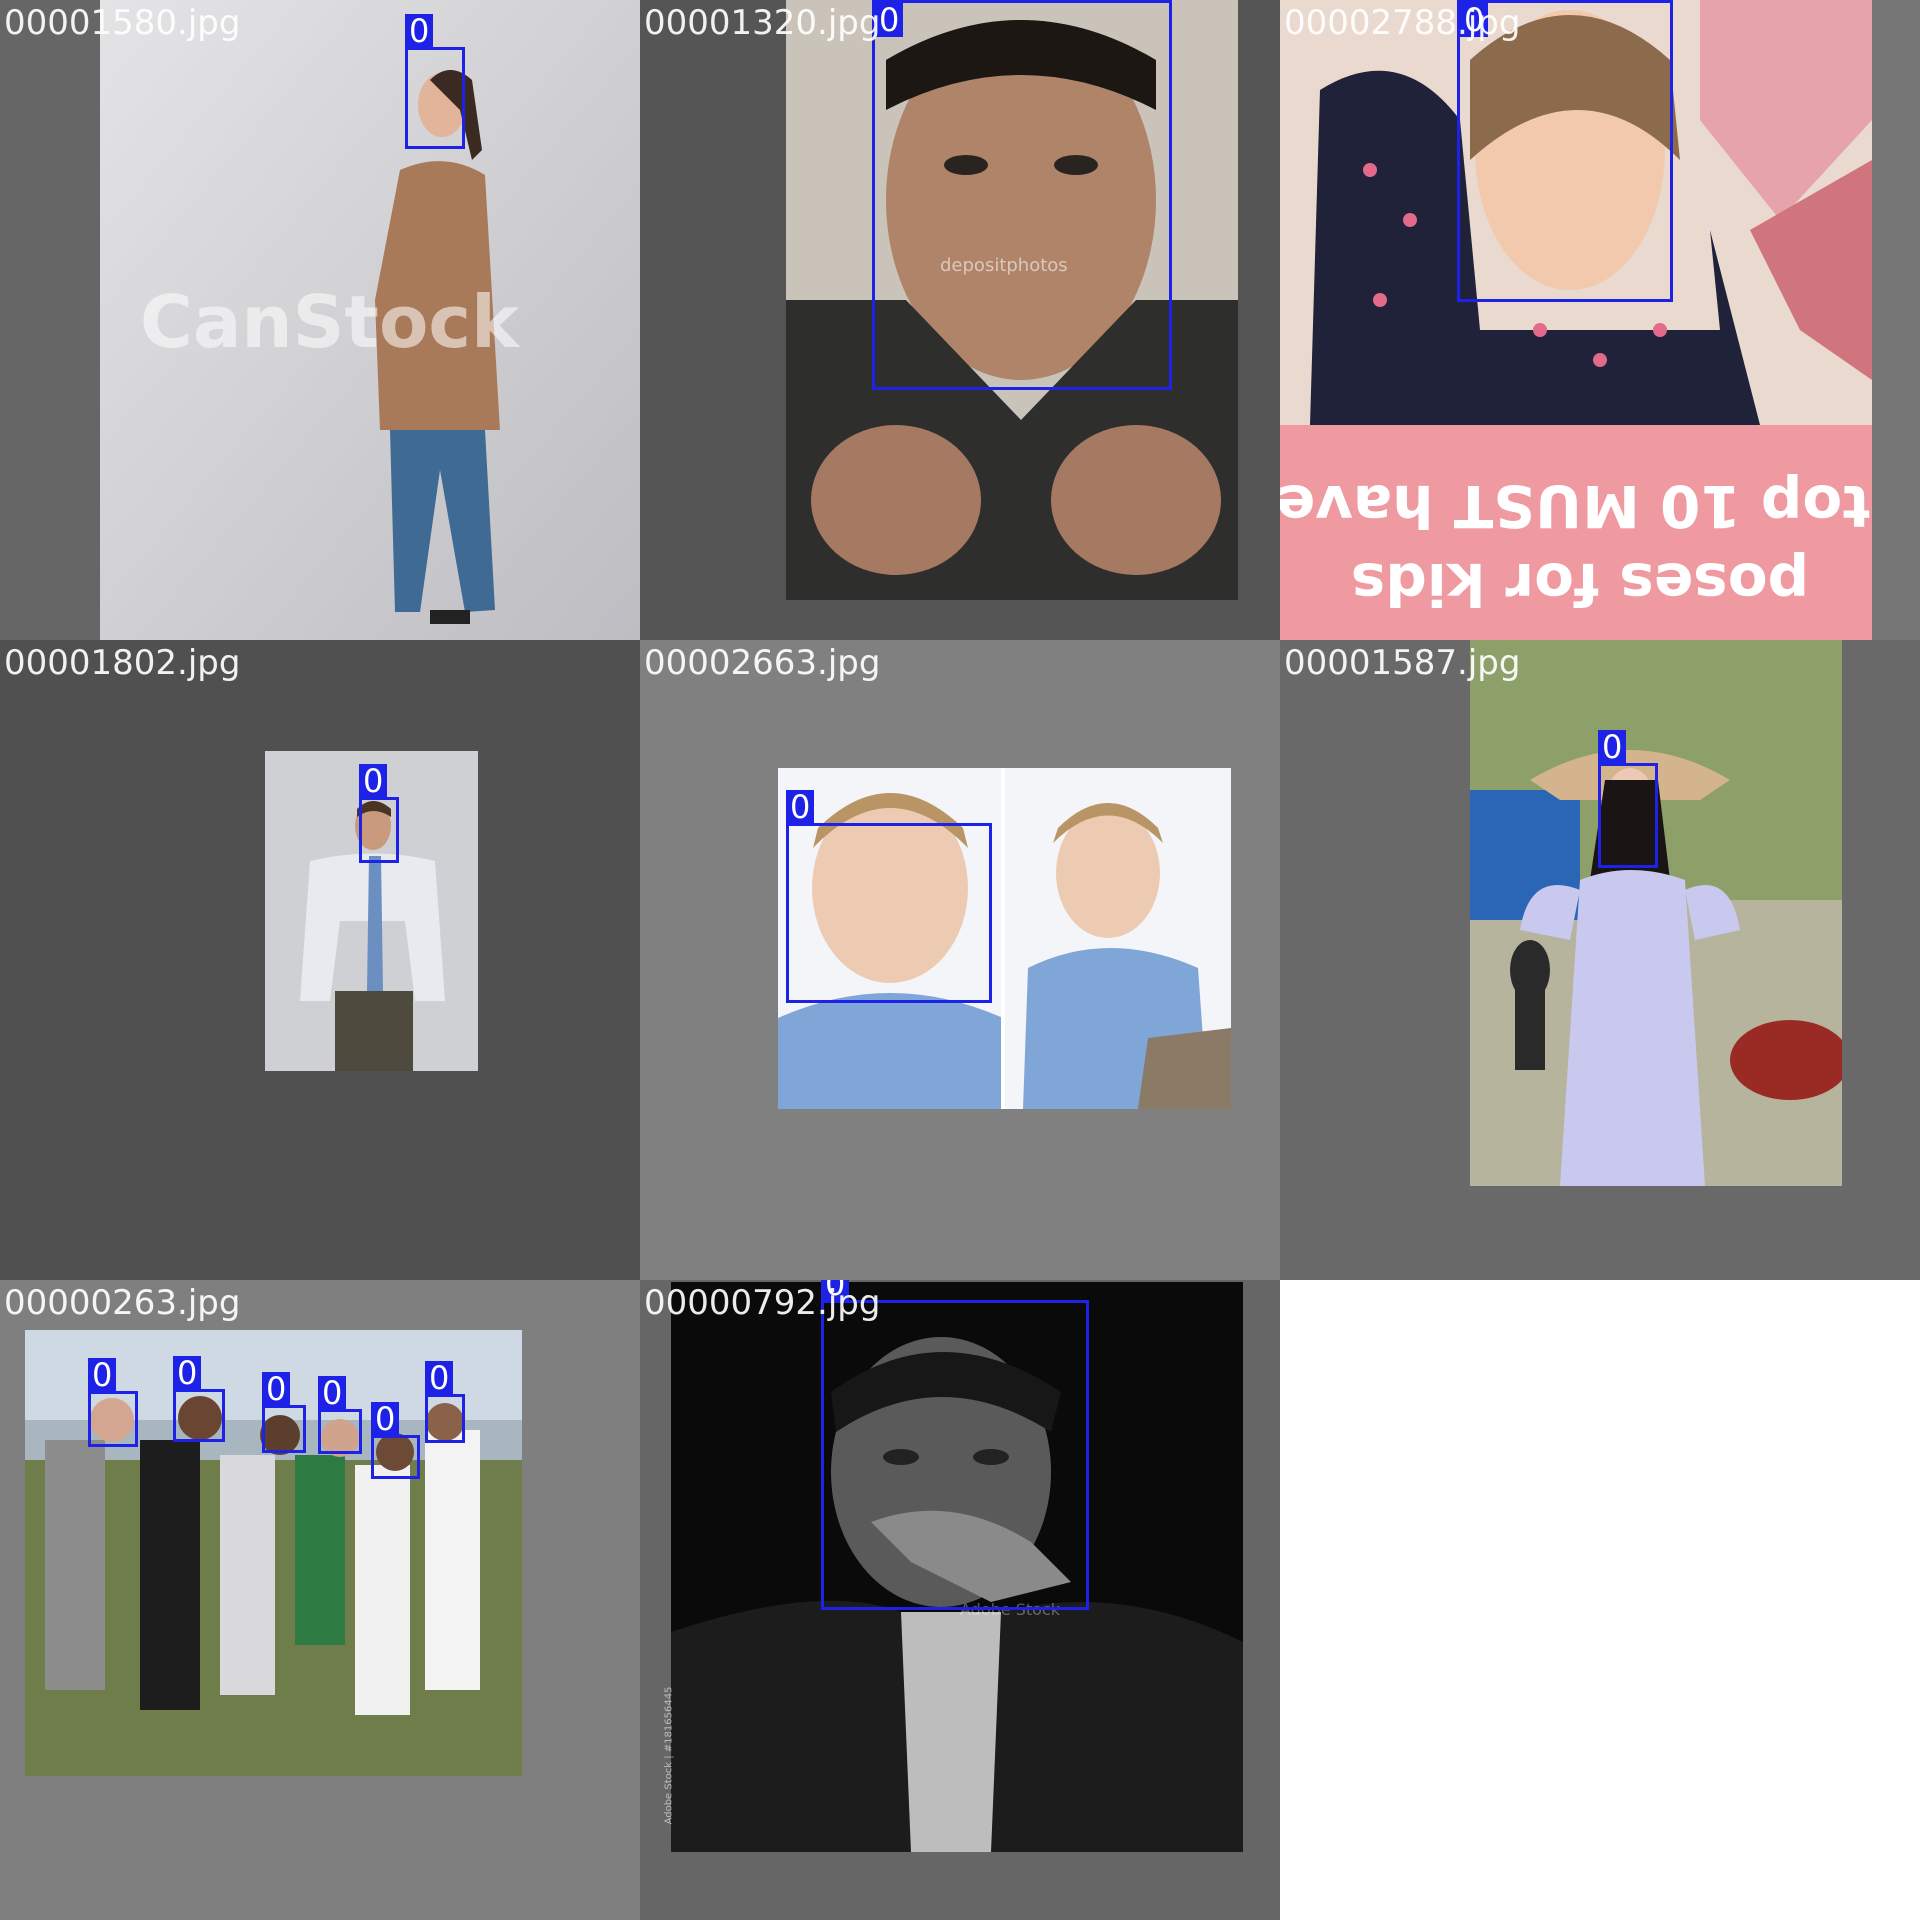 This screenshot has width=1920, height=1920. Describe the element at coordinates (669, 1755) in the screenshot. I see `side-credit-text: Adobe Stock | #181656445` at that location.